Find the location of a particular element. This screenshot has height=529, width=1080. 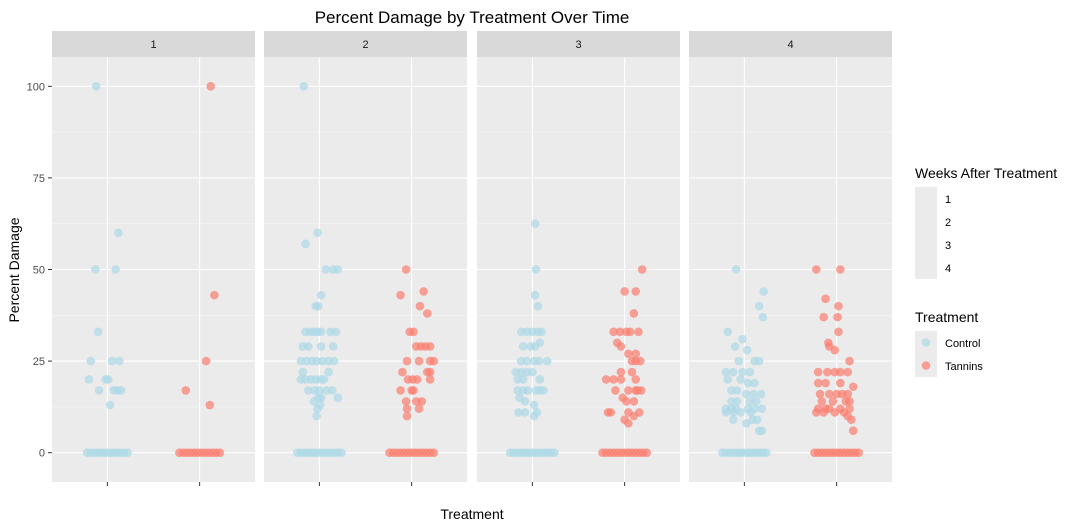

legend-weeks: Weeks After Treatment 1 2 3 4 is located at coordinates (986, 222).